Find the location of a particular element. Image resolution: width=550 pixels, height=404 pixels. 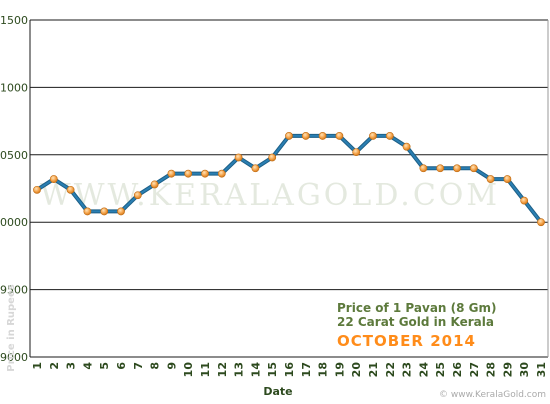

x-tick-label: 30 is located at coordinates (524, 370).